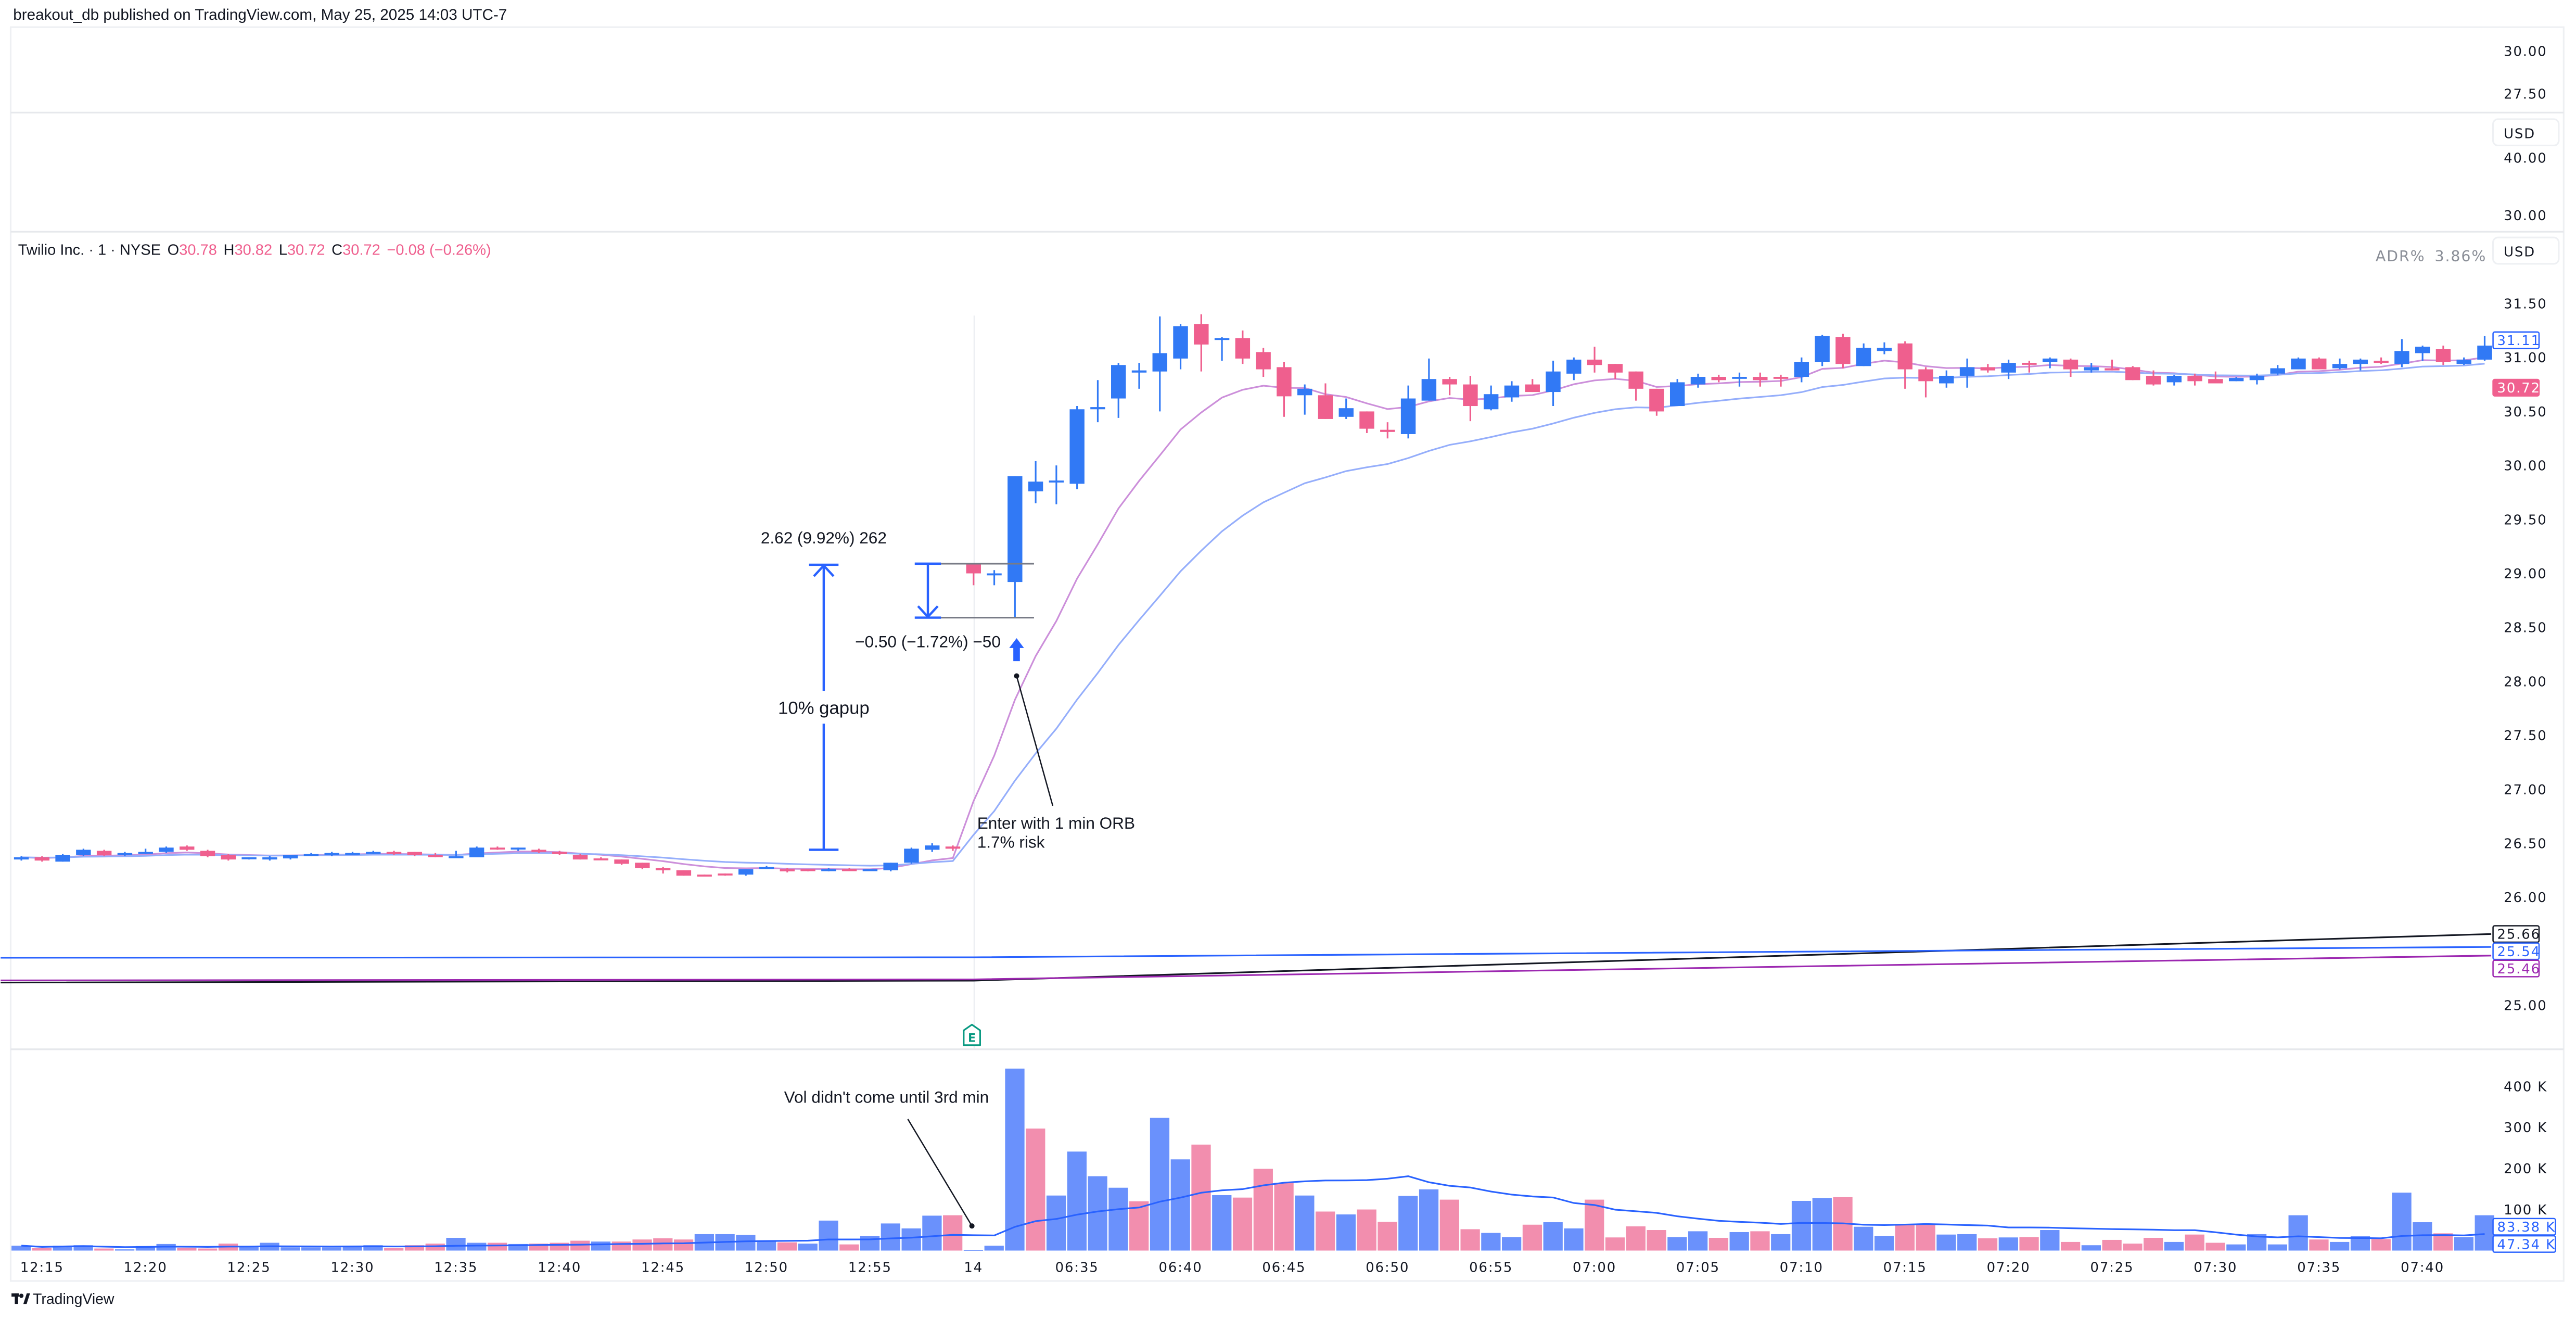  Describe the element at coordinates (2526, 133) in the screenshot. I see `currency-button: USD` at that location.